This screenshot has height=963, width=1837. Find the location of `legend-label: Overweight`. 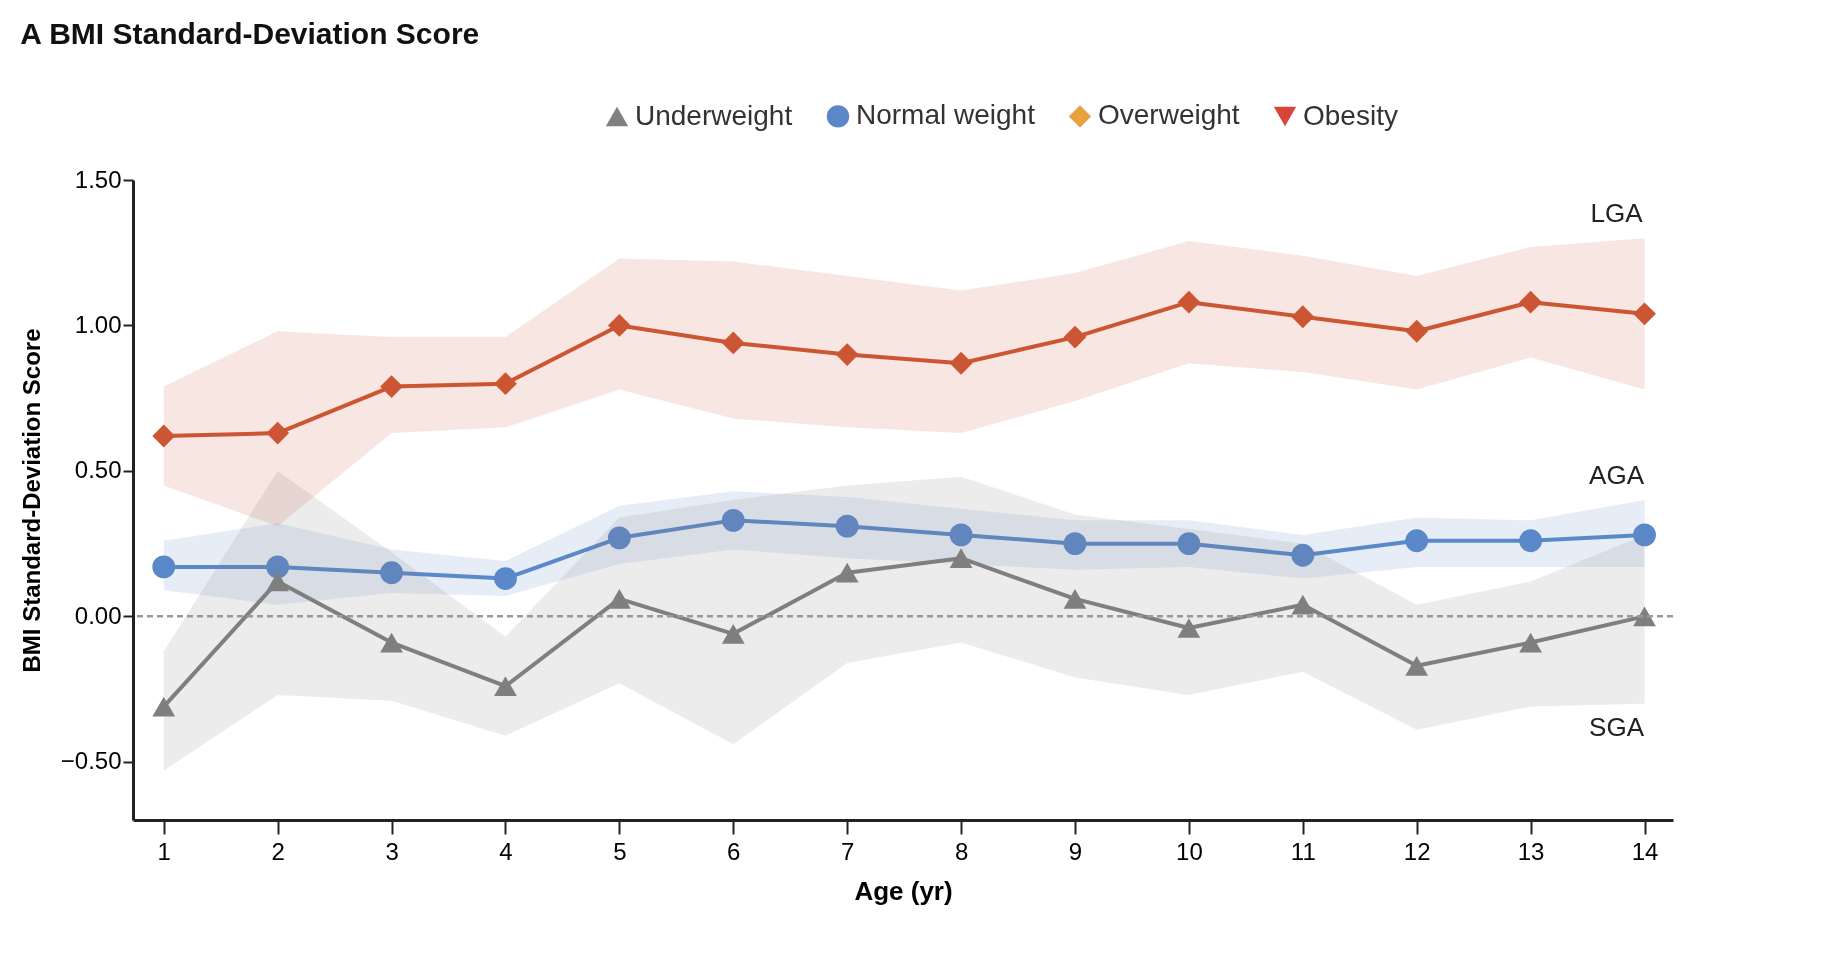

legend-label: Overweight is located at coordinates (1169, 115).